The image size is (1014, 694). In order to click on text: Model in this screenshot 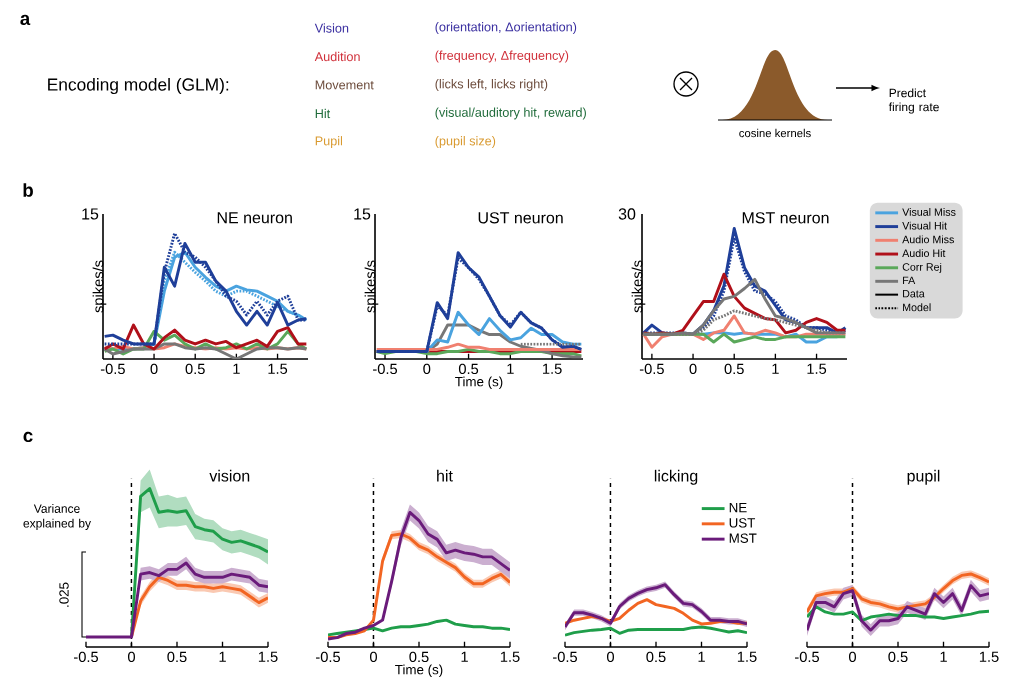, I will do `click(917, 307)`.